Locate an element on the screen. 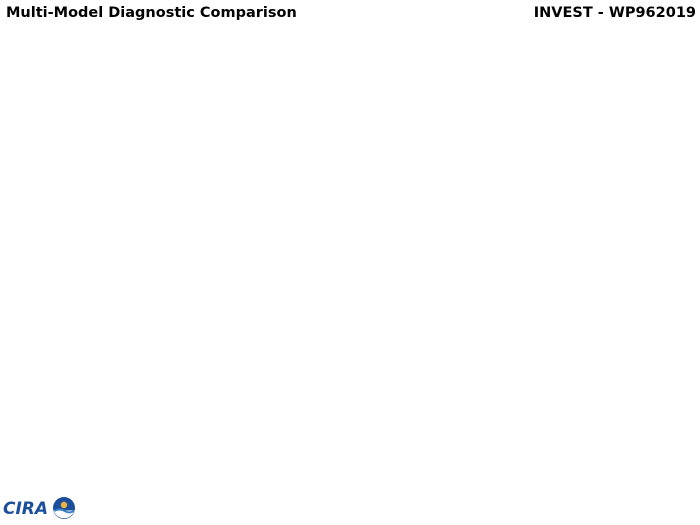 The width and height of the screenshot is (700, 525). page-title-right: INVEST - WP962019 is located at coordinates (583, 11).